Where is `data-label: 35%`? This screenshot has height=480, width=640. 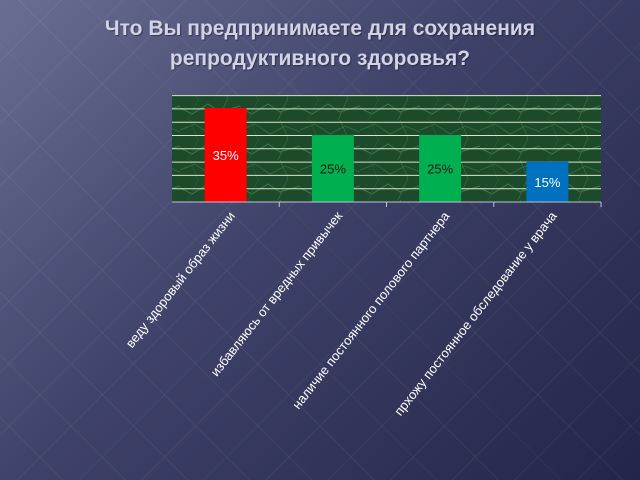 data-label: 35% is located at coordinates (226, 155).